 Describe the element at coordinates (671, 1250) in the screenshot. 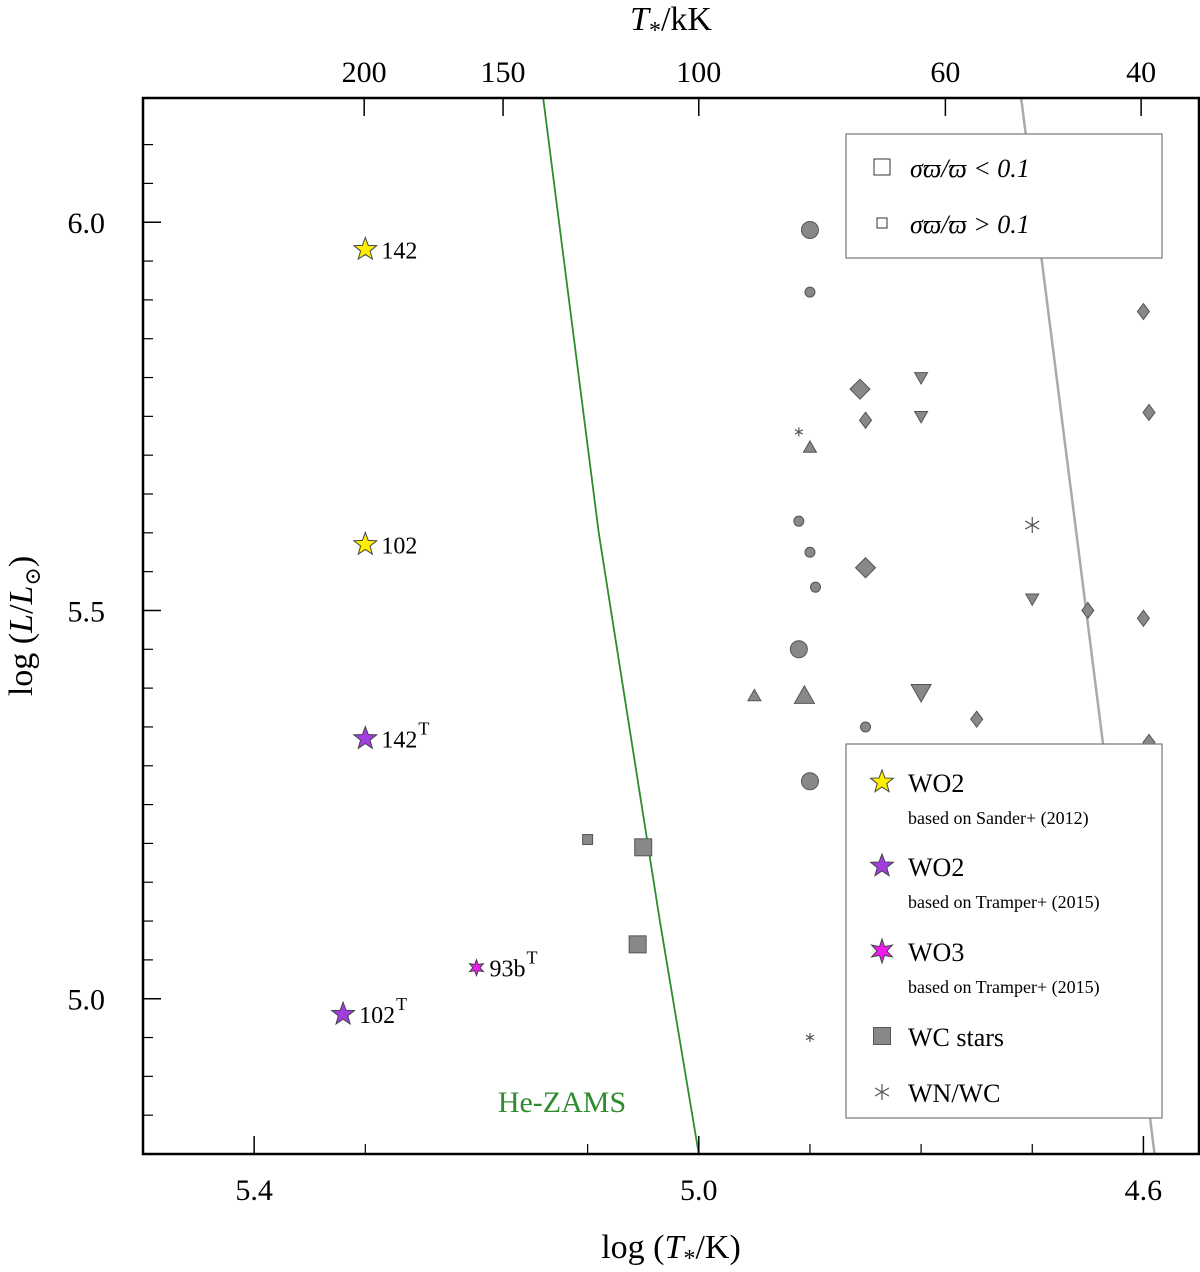

I see `x-axis-title: log (T*/K)` at that location.